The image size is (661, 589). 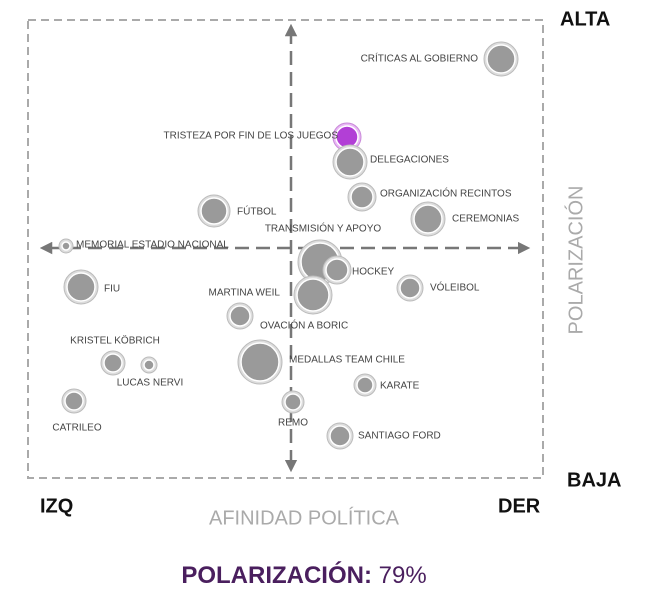 What do you see at coordinates (585, 19) in the screenshot?
I see `corner-top: ALTA` at bounding box center [585, 19].